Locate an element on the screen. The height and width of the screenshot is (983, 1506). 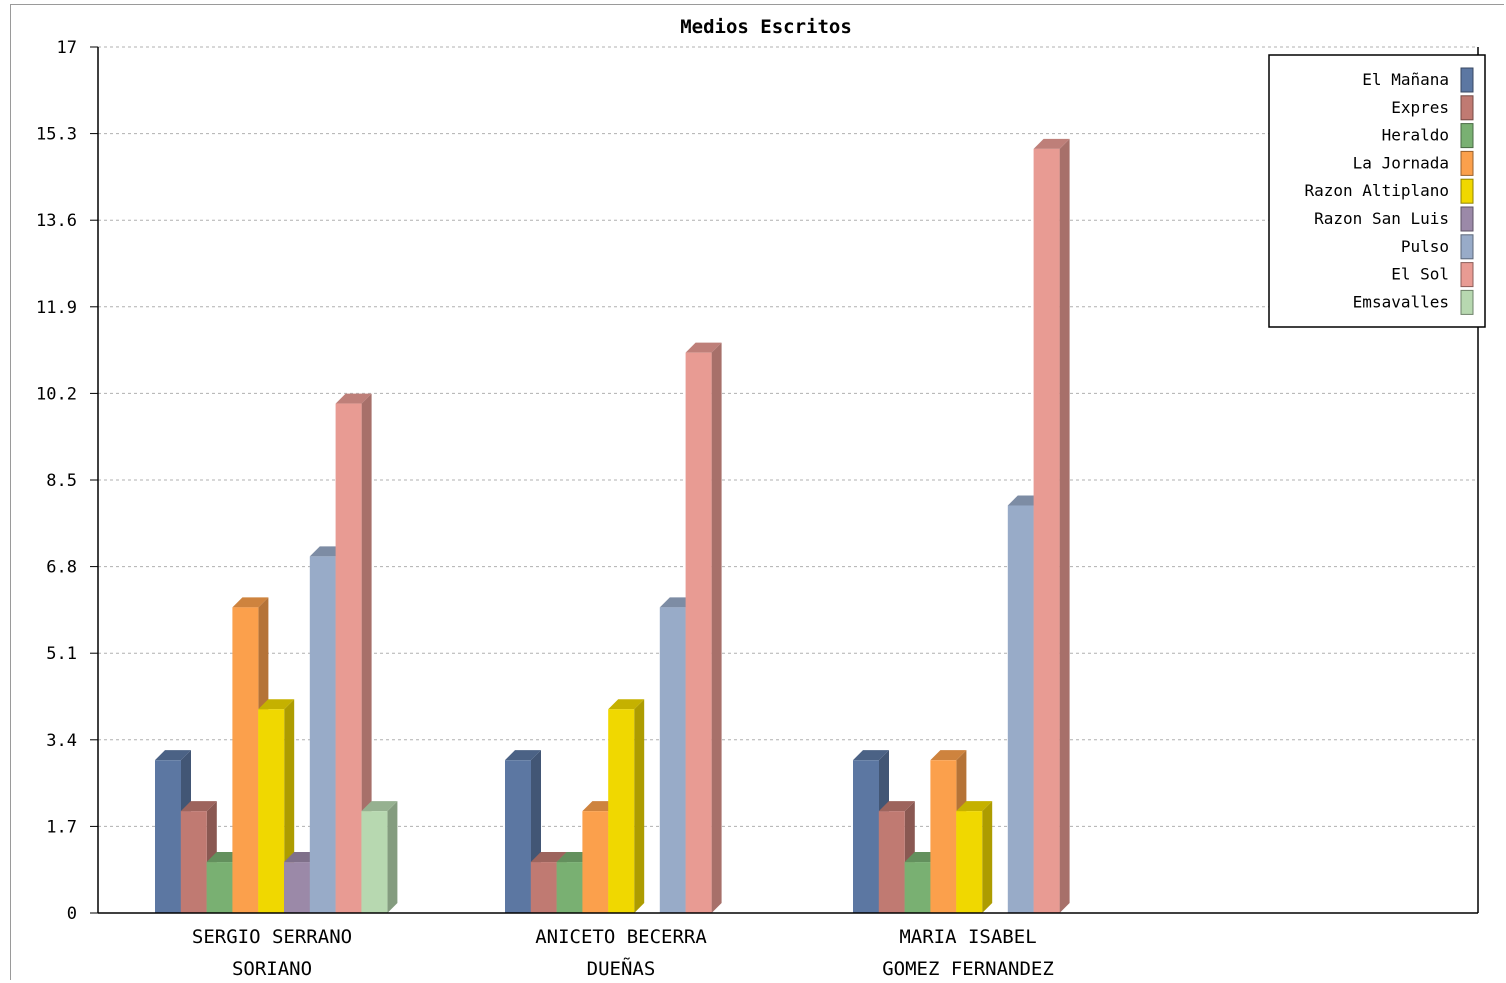
y-tick-label: 8.5 is located at coordinates (61, 481).